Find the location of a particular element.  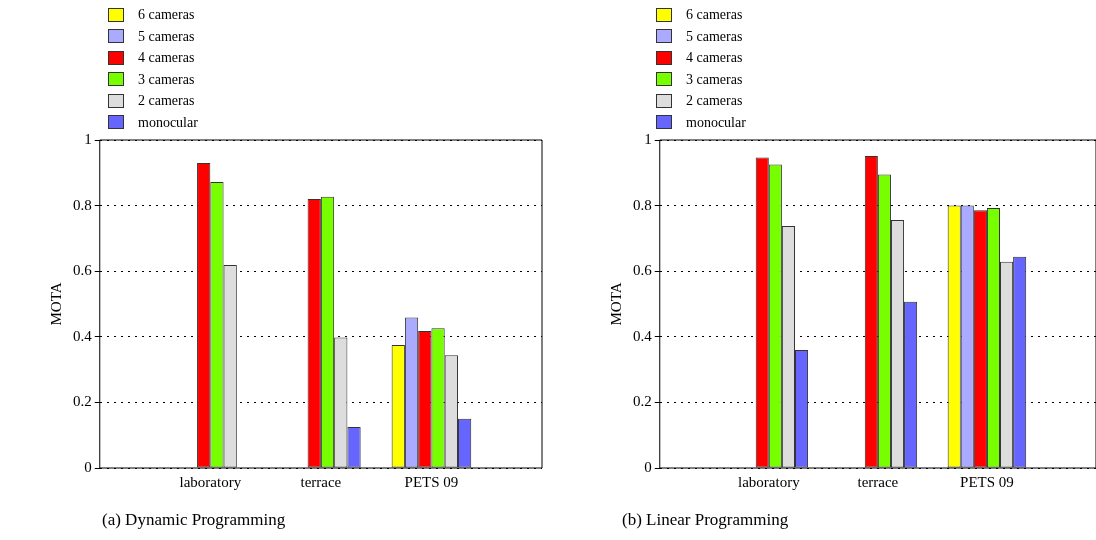

text: (b) Linear Programming is located at coordinates (705, 520).